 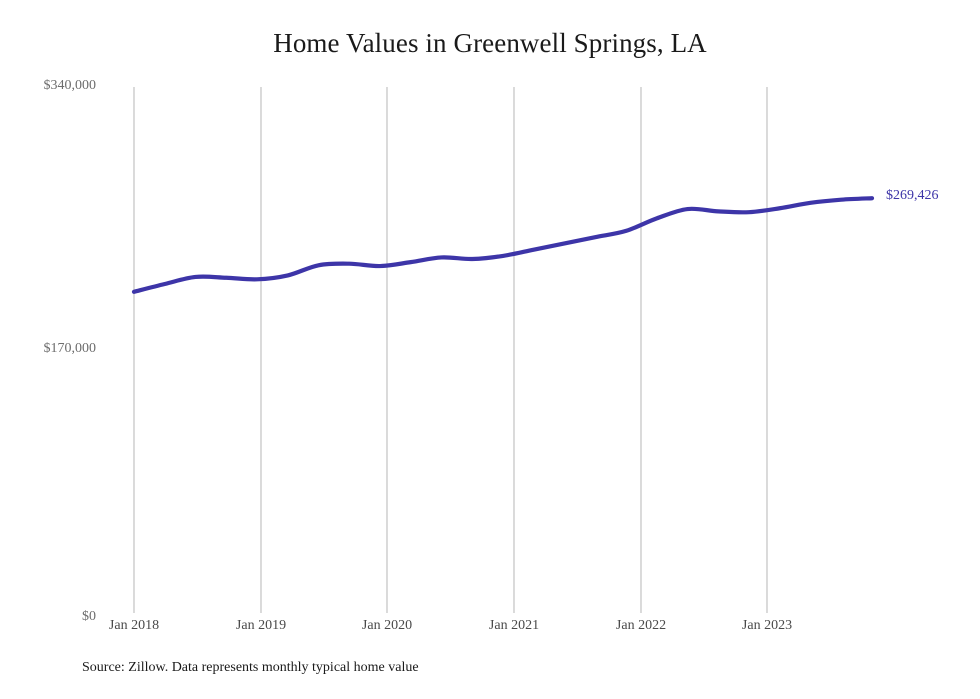 I want to click on chart-title: Home Values in Greenwell Springs, LA, so click(x=490, y=43).